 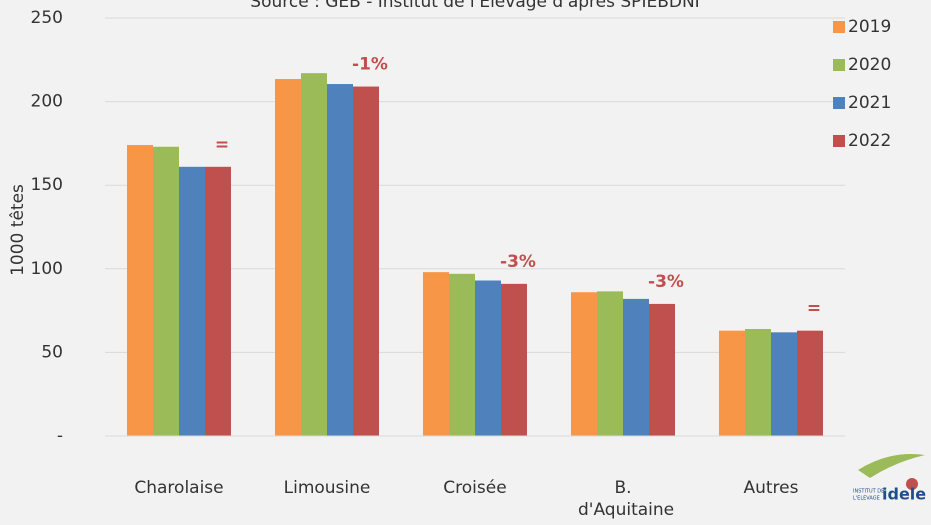 What do you see at coordinates (889, 479) in the screenshot?
I see `logo: INSTITUT DE L'ELEVAGE idele` at bounding box center [889, 479].